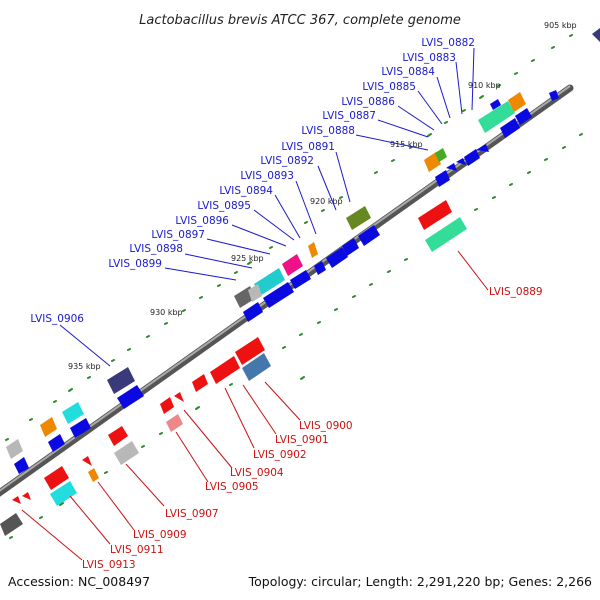 The width and height of the screenshot is (600, 600). I want to click on gene-label: LVIS_0882, so click(448, 43).